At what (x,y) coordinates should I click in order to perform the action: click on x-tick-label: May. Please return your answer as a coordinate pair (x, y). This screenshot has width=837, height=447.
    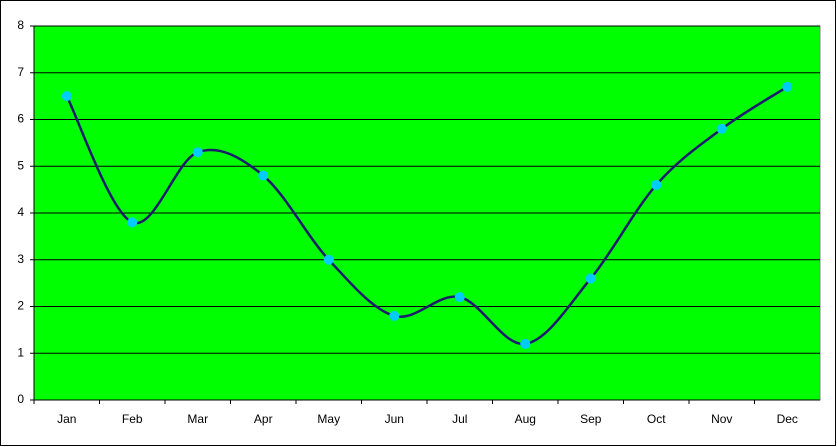
    Looking at the image, I should click on (328, 419).